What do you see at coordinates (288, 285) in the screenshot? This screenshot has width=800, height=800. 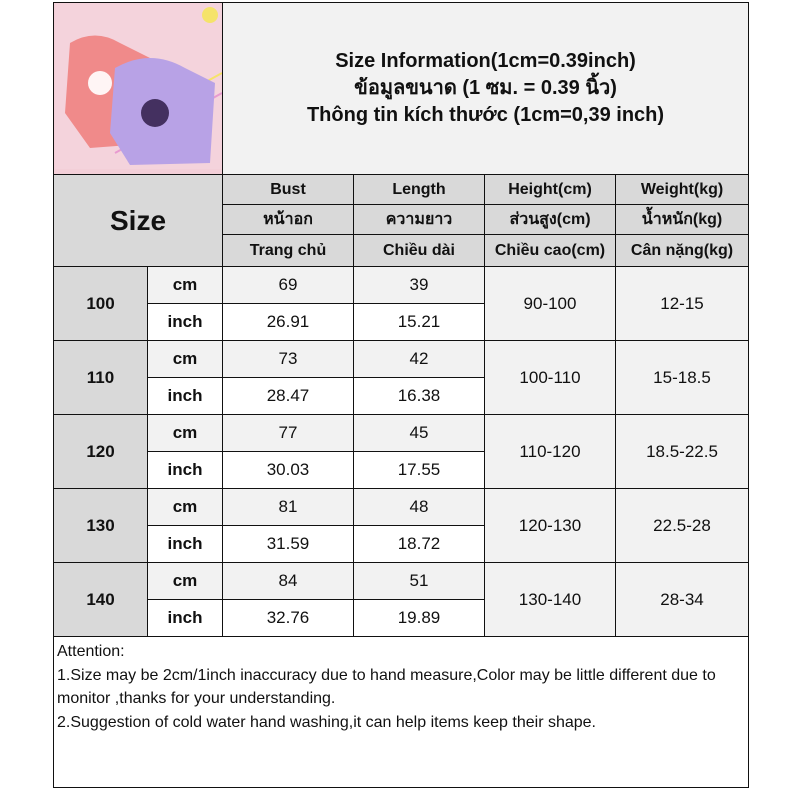 I see `bust-cm: 69` at bounding box center [288, 285].